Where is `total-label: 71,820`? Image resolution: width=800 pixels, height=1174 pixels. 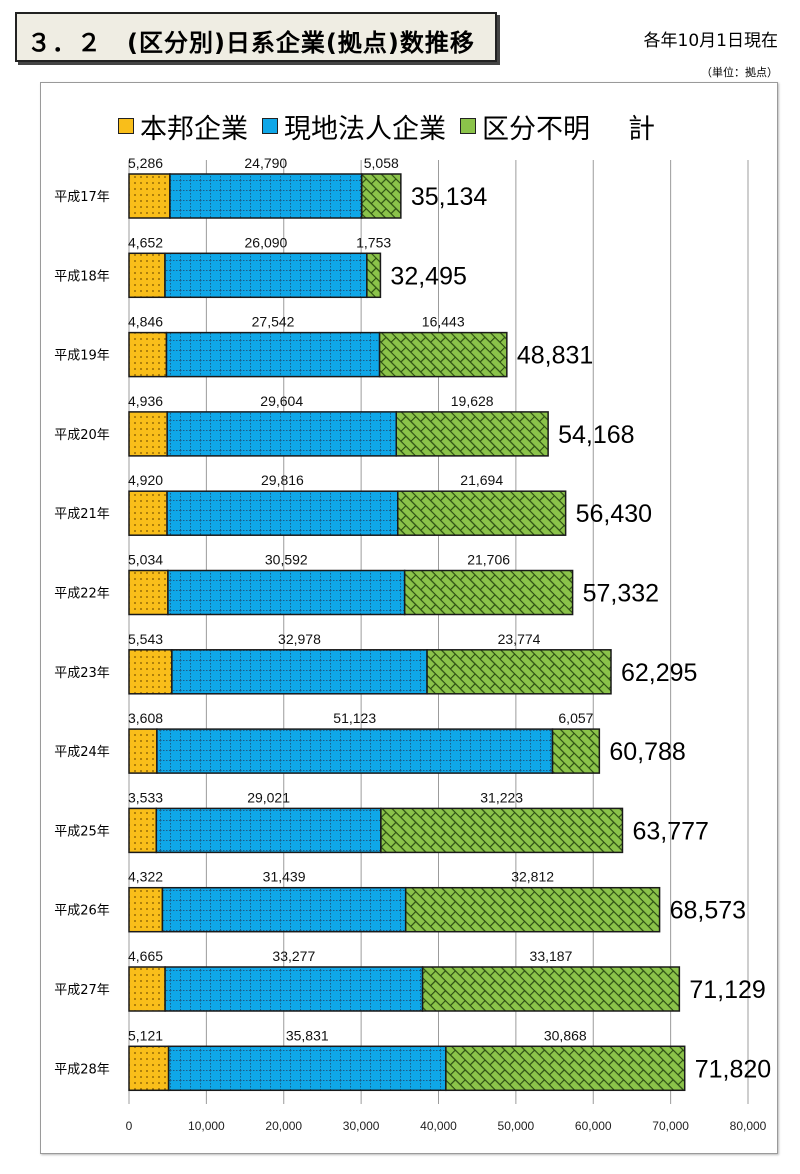 total-label: 71,820 is located at coordinates (733, 1069).